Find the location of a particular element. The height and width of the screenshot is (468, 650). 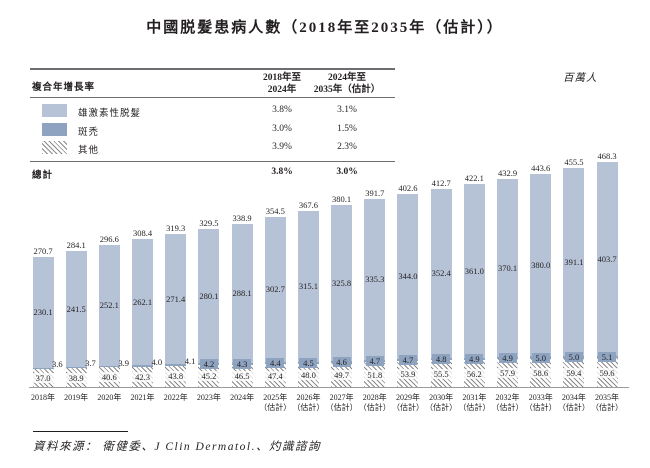

other-swatch is located at coordinates (54, 147).